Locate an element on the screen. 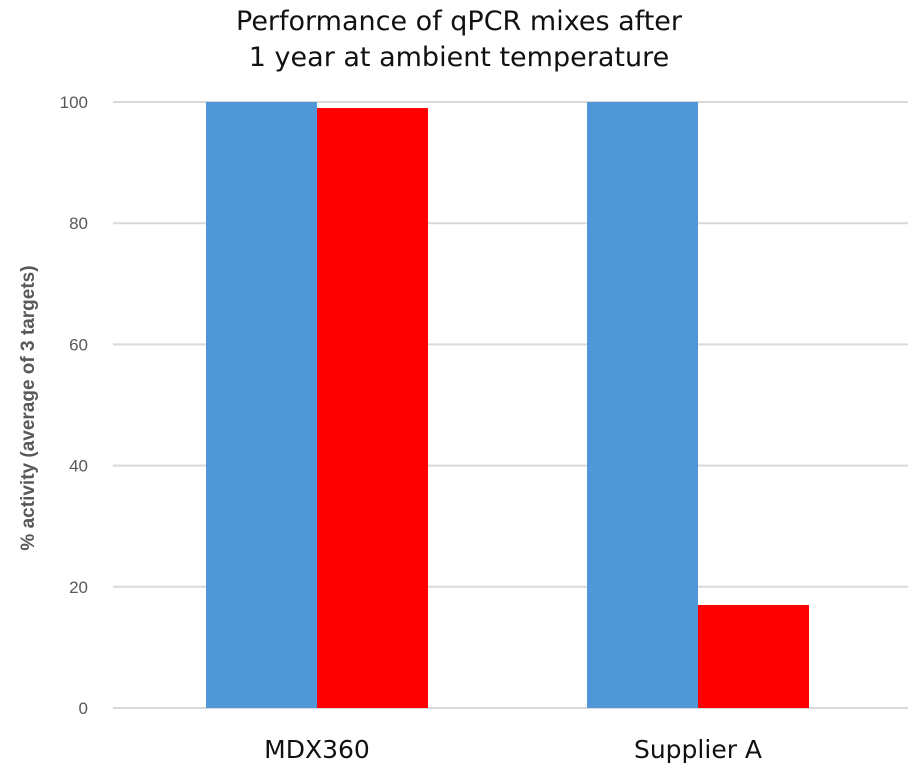 Image resolution: width=918 pixels, height=777 pixels. x-category-label: Supplier A is located at coordinates (698, 749).